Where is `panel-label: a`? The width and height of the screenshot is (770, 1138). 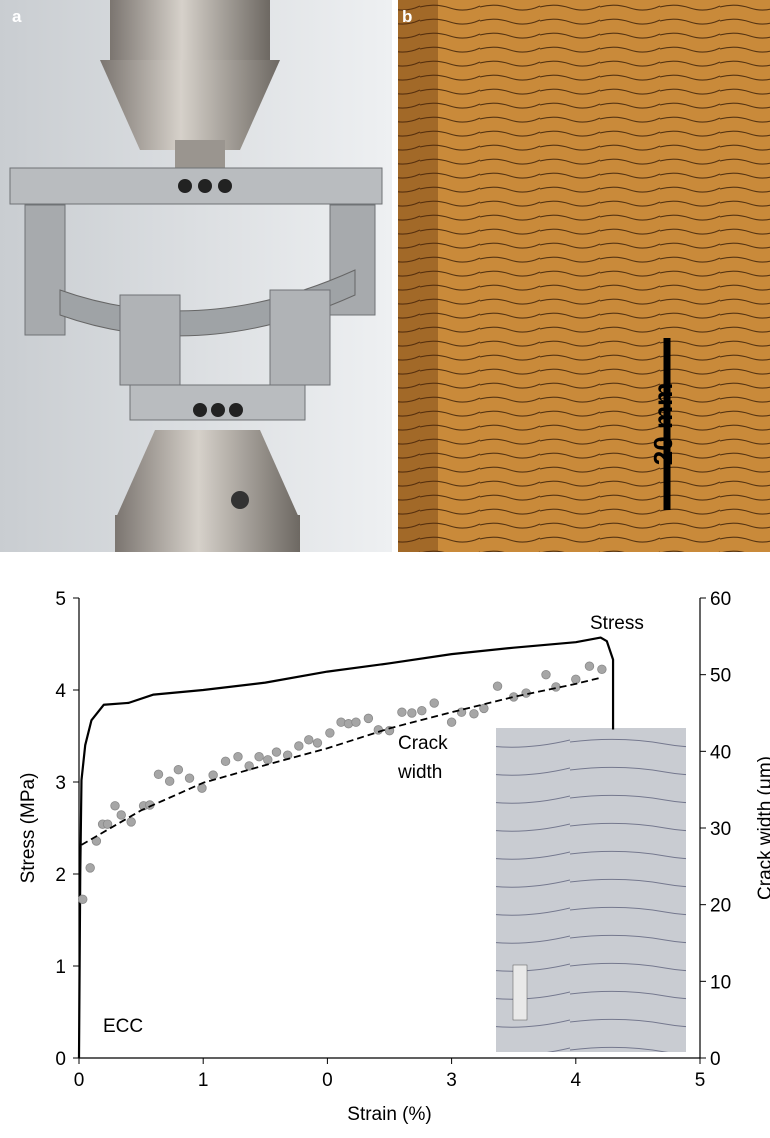
panel-label: a is located at coordinates (17, 16).